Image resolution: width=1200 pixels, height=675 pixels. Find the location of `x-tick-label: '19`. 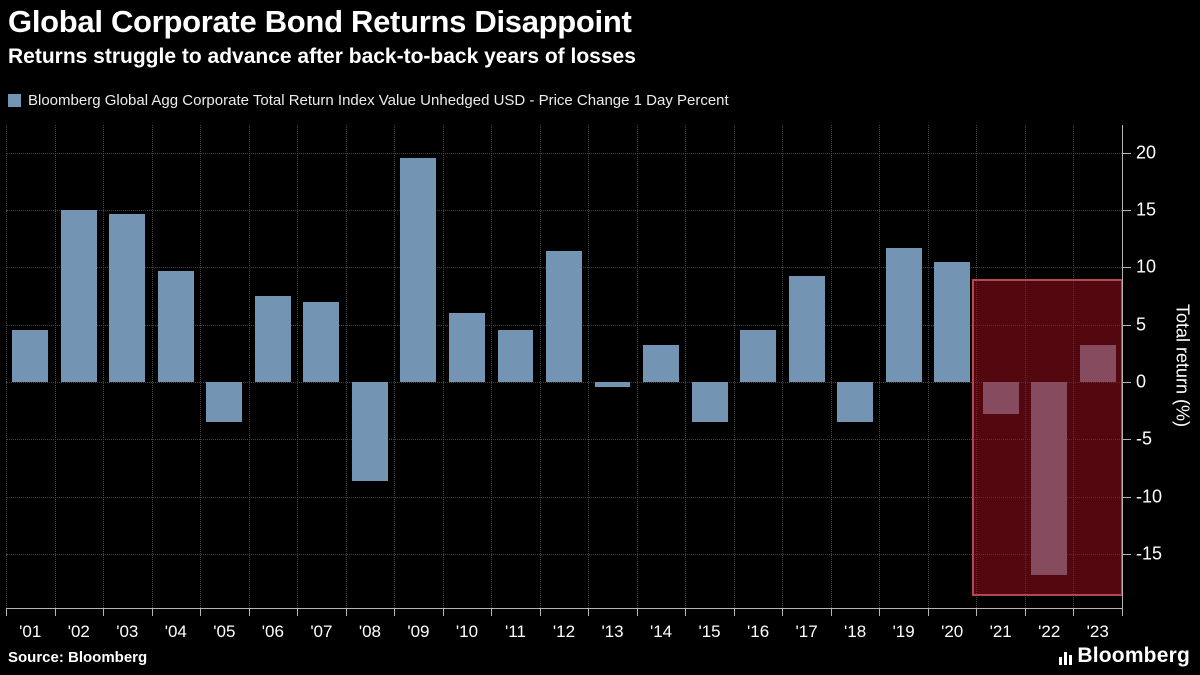

x-tick-label: '19 is located at coordinates (903, 631).